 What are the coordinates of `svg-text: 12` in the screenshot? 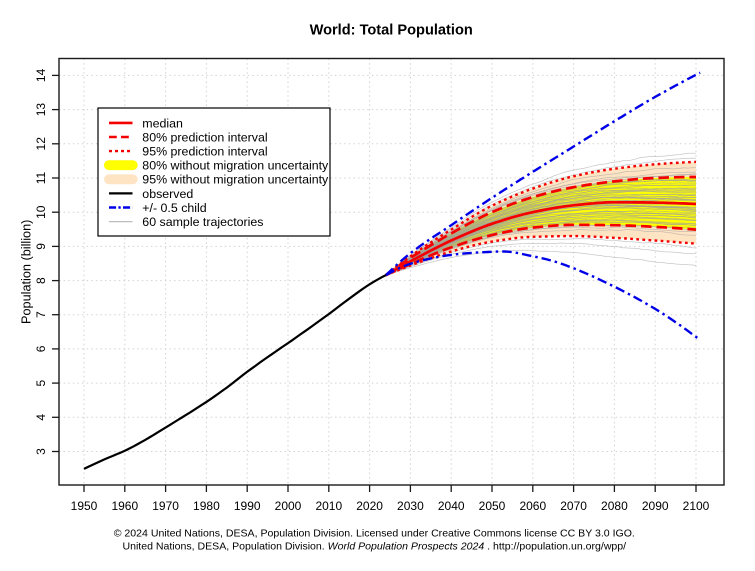 It's located at (41, 144).